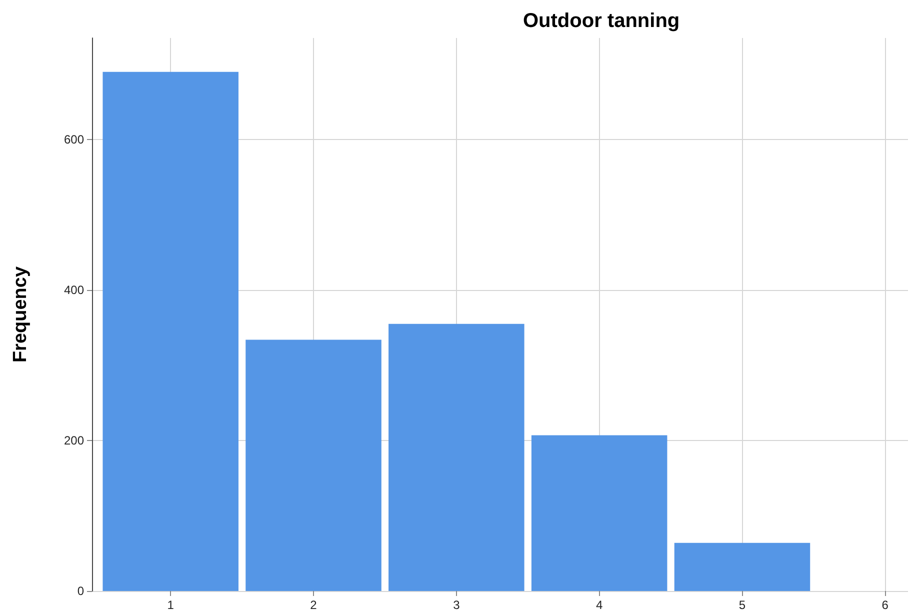 Image resolution: width=910 pixels, height=615 pixels. I want to click on x-tick-label: 6, so click(885, 605).